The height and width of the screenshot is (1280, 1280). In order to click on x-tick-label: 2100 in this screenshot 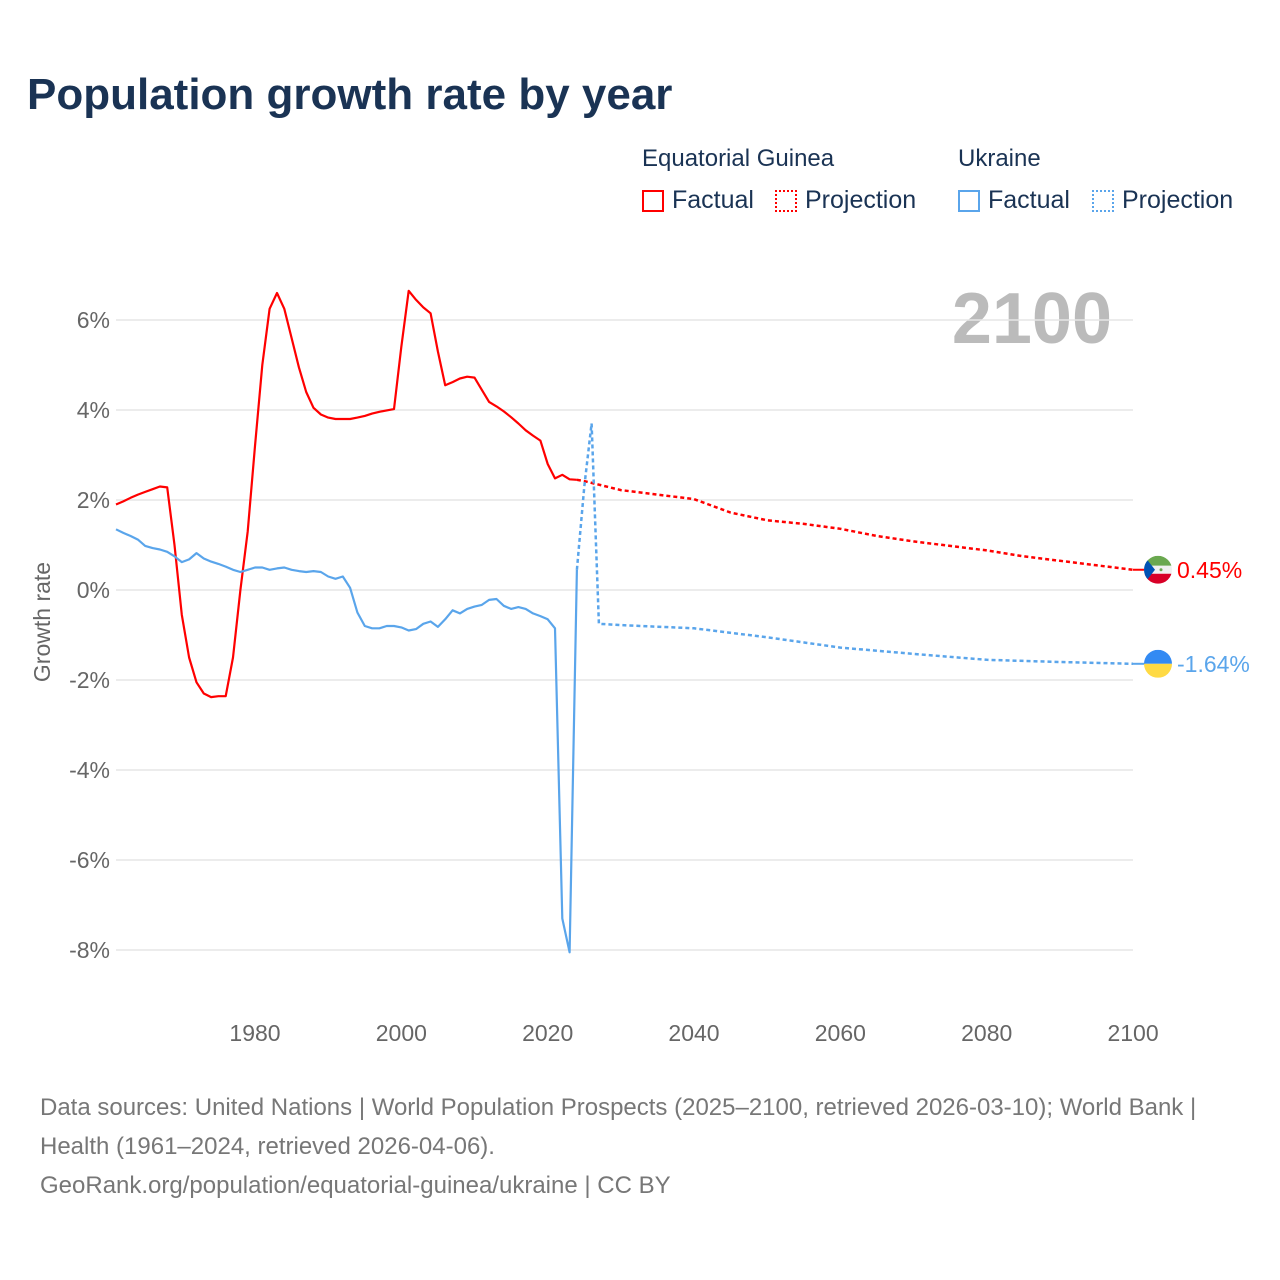, I will do `click(1132, 1033)`.